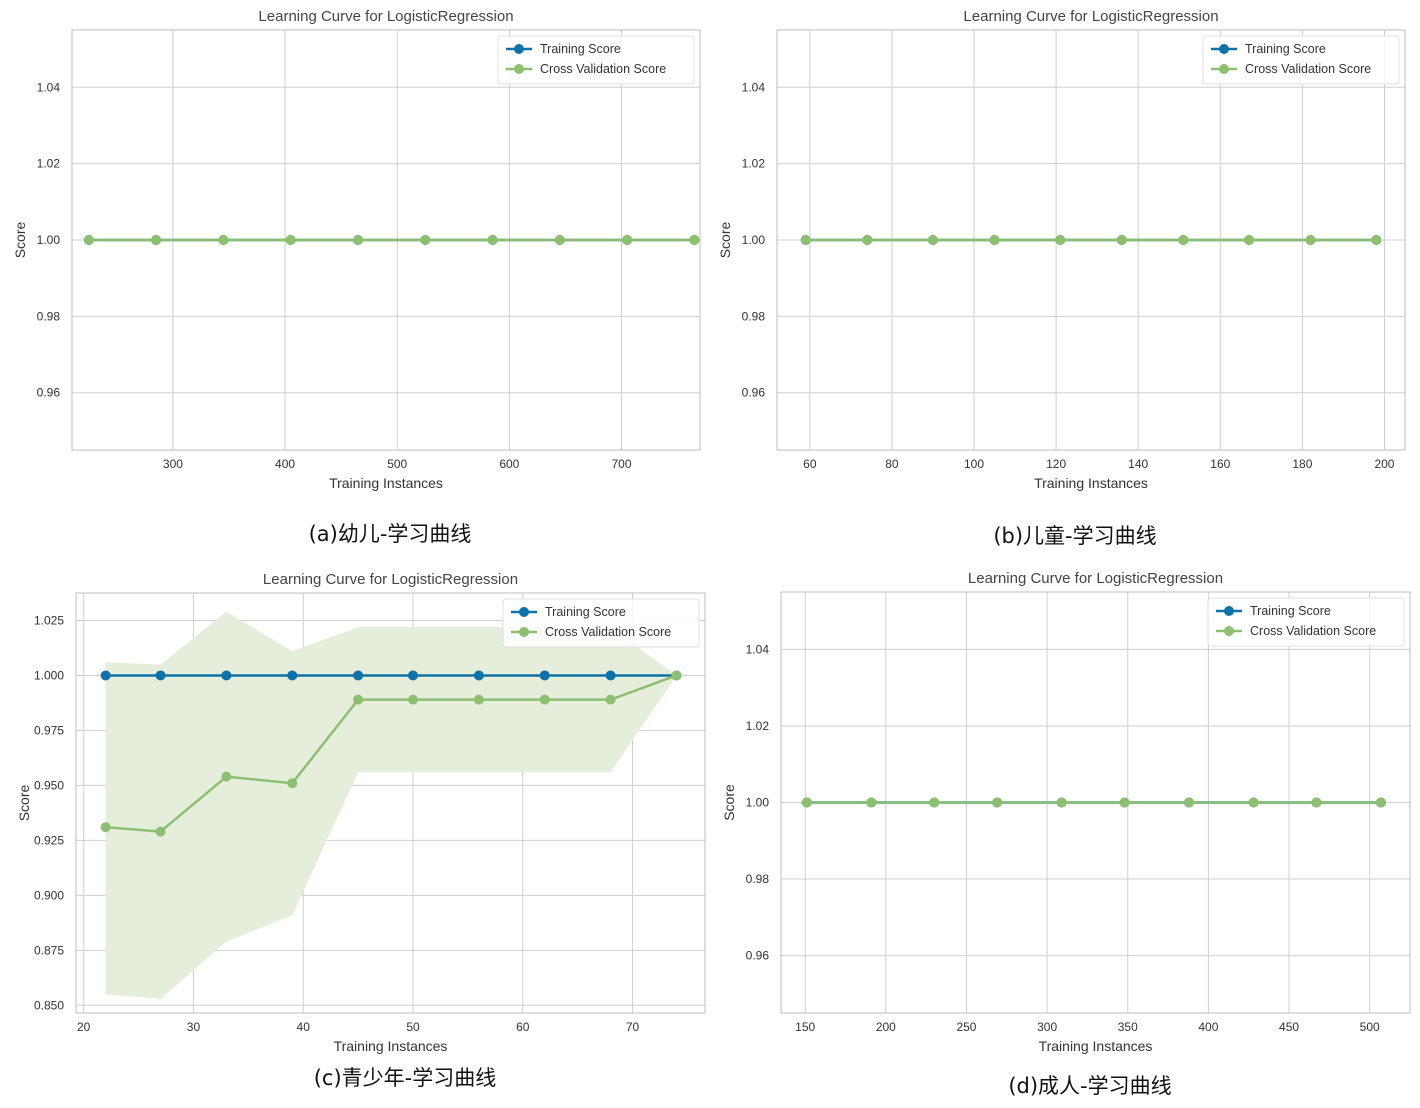  What do you see at coordinates (1128, 1027) in the screenshot?
I see `x-tick-label: 350` at bounding box center [1128, 1027].